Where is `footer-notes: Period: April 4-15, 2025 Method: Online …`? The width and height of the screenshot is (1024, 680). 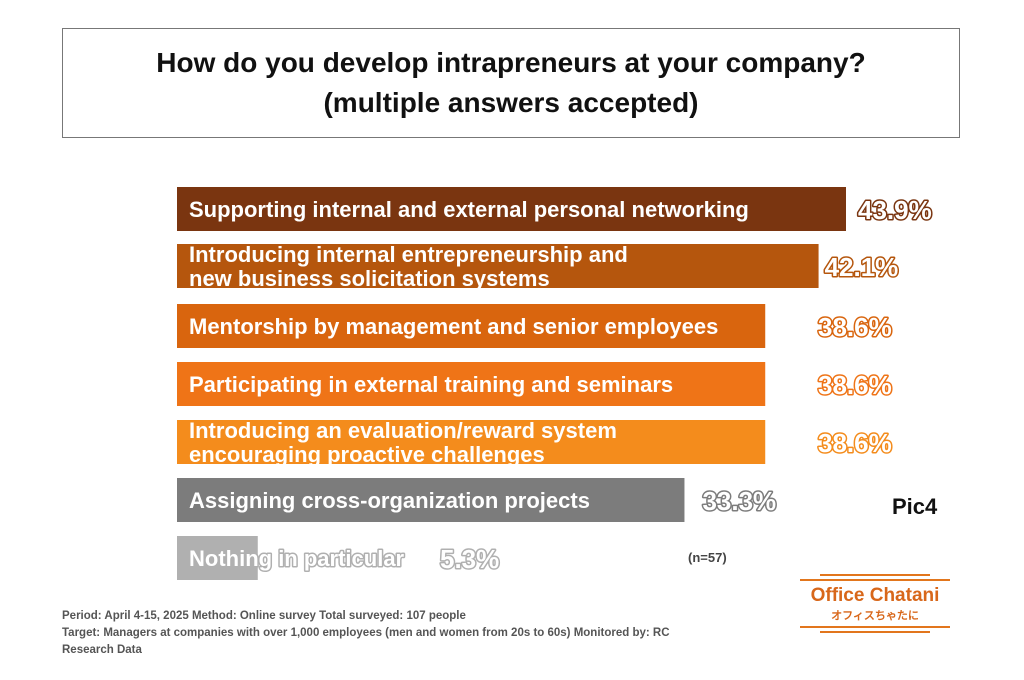
footer-notes: Period: April 4-15, 2025 Method: Online … is located at coordinates (422, 633).